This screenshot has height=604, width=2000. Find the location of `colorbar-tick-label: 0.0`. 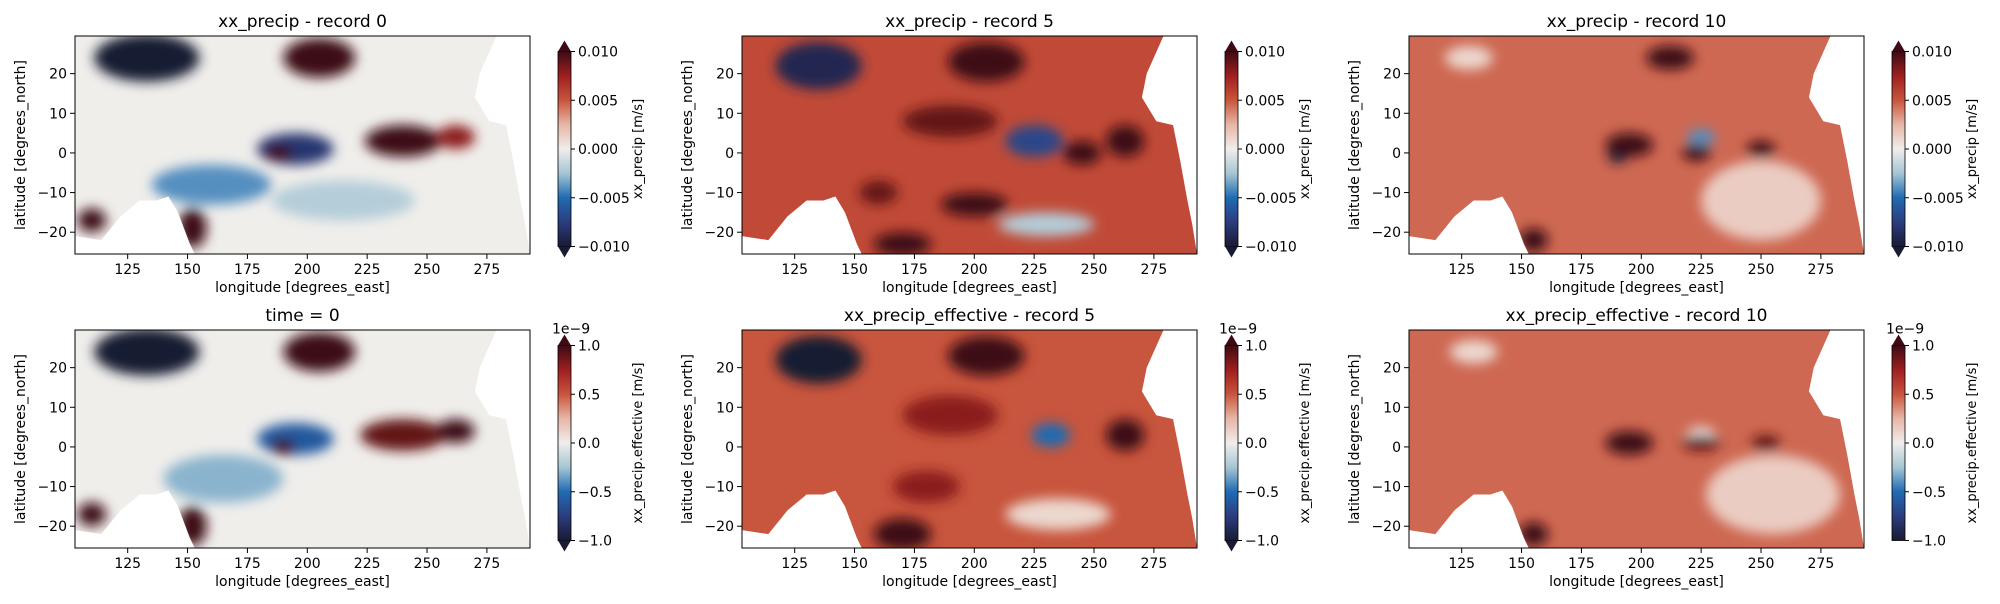

colorbar-tick-label: 0.0 is located at coordinates (1923, 444).